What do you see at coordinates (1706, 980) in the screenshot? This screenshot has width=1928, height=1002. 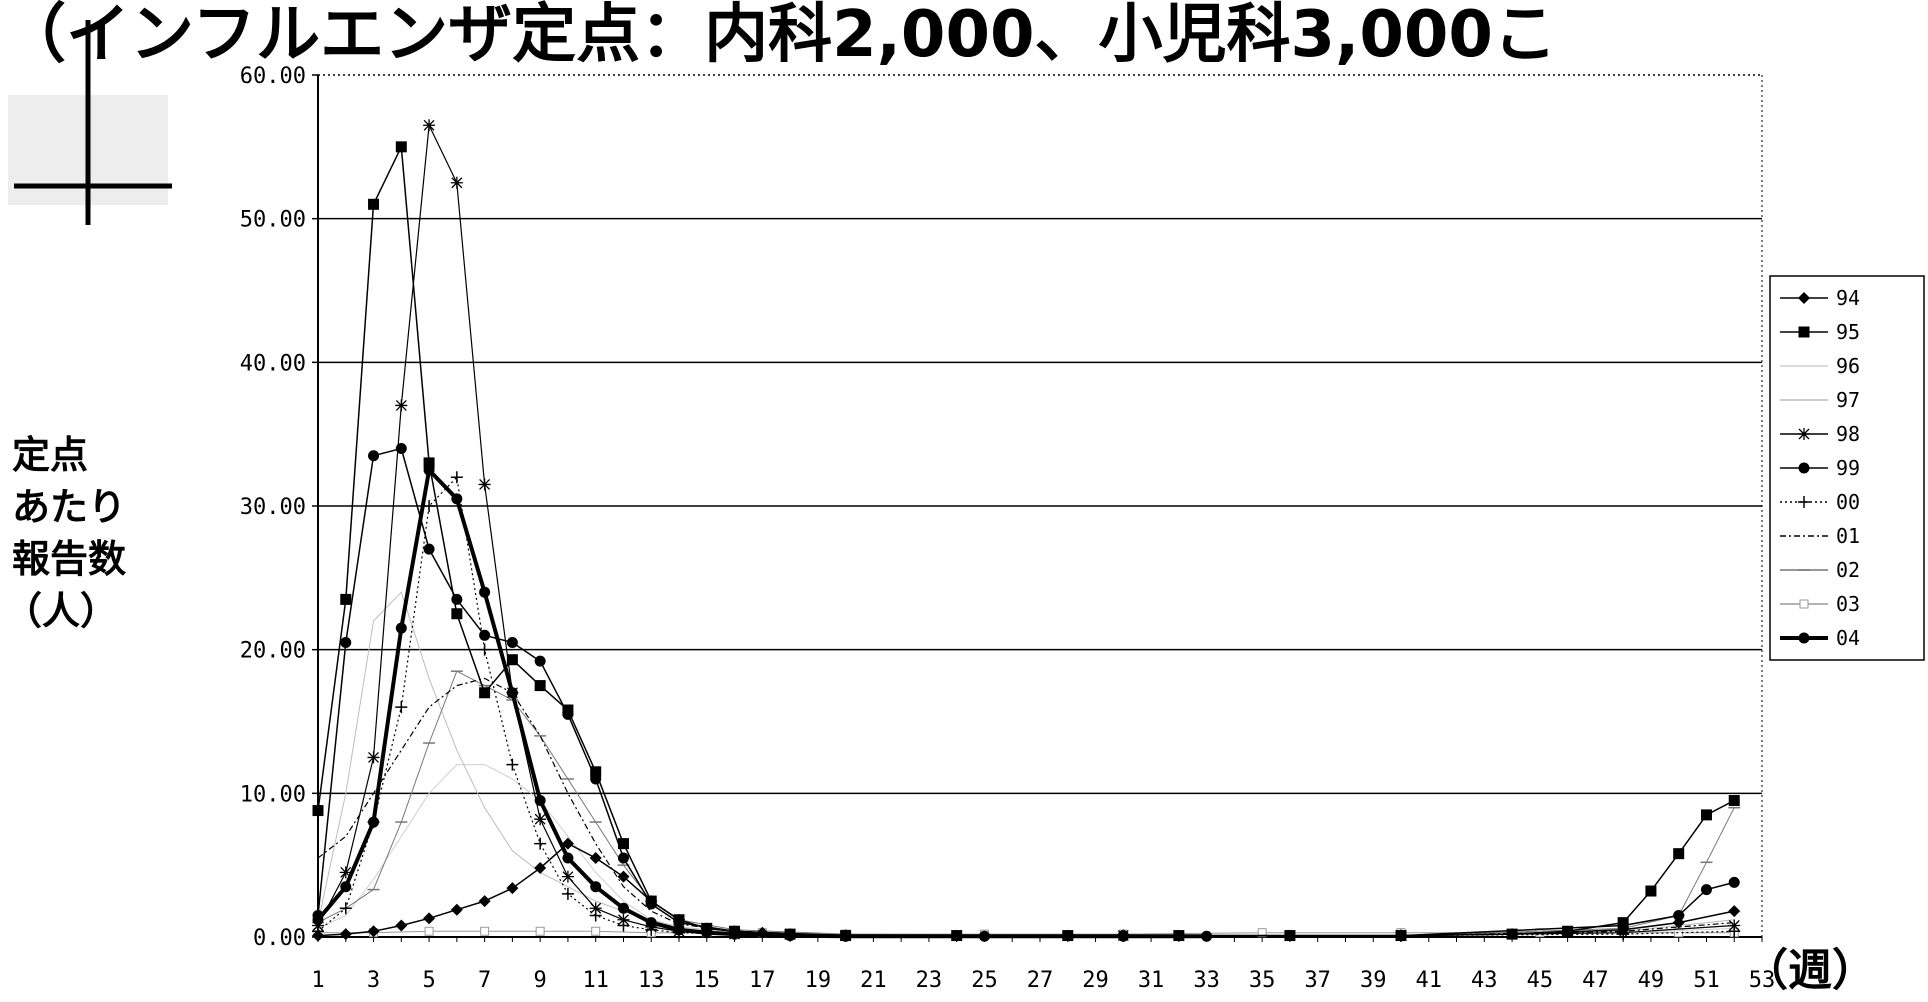 I see `x-tick-label: 51` at bounding box center [1706, 980].